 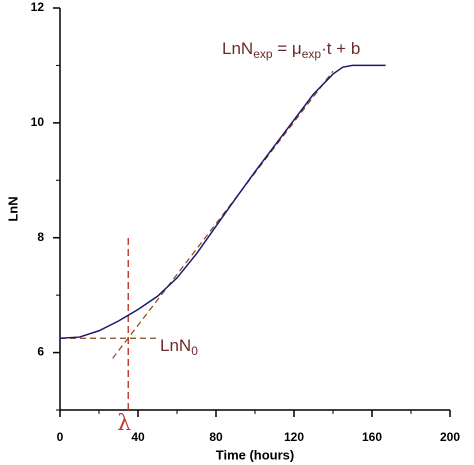 I want to click on x-tick-label: 120, so click(x=294, y=437).